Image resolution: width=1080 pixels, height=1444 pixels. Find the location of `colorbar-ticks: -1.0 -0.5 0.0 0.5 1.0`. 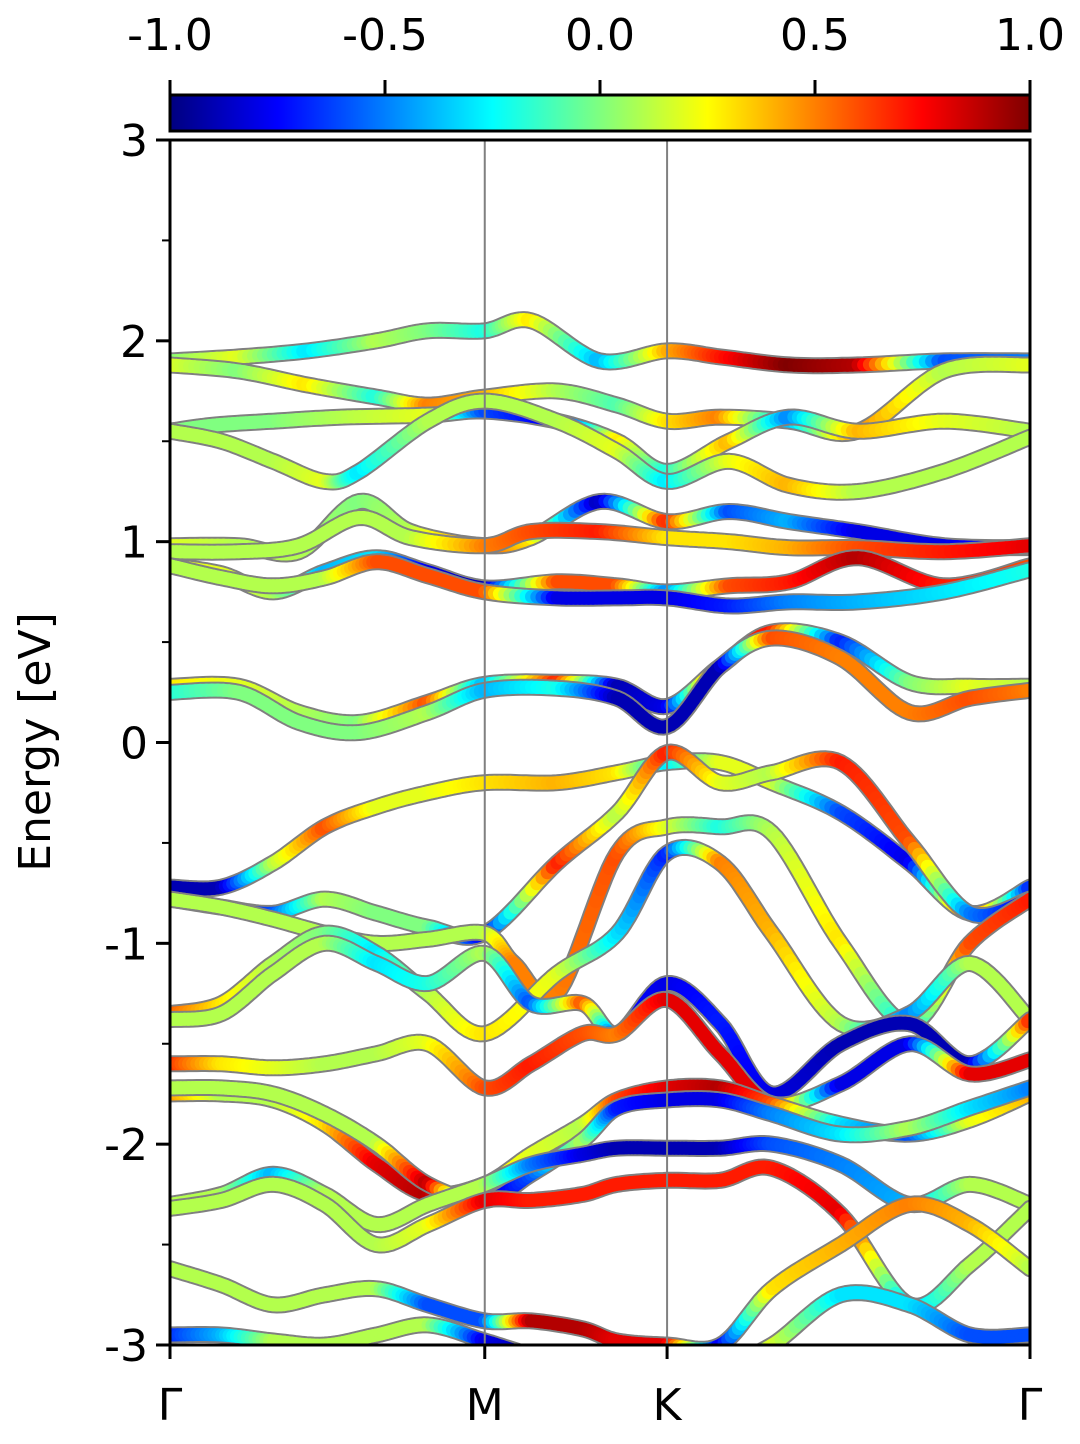

colorbar-ticks: -1.0 -0.5 0.0 0.5 1.0 is located at coordinates (596, 52).